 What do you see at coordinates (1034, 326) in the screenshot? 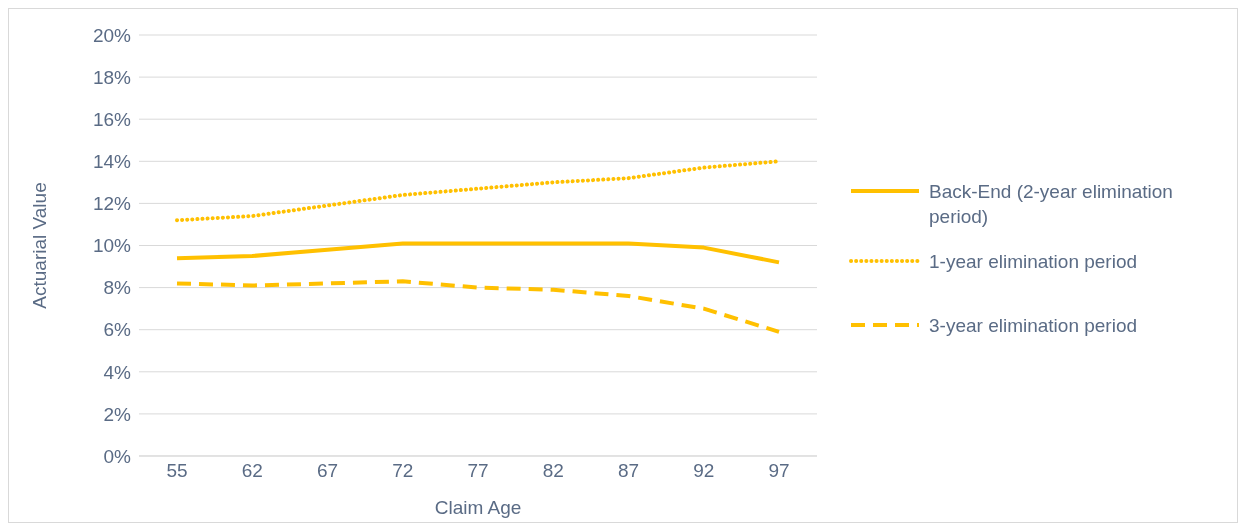
I see `legend-label: 3-year elimination period` at bounding box center [1034, 326].